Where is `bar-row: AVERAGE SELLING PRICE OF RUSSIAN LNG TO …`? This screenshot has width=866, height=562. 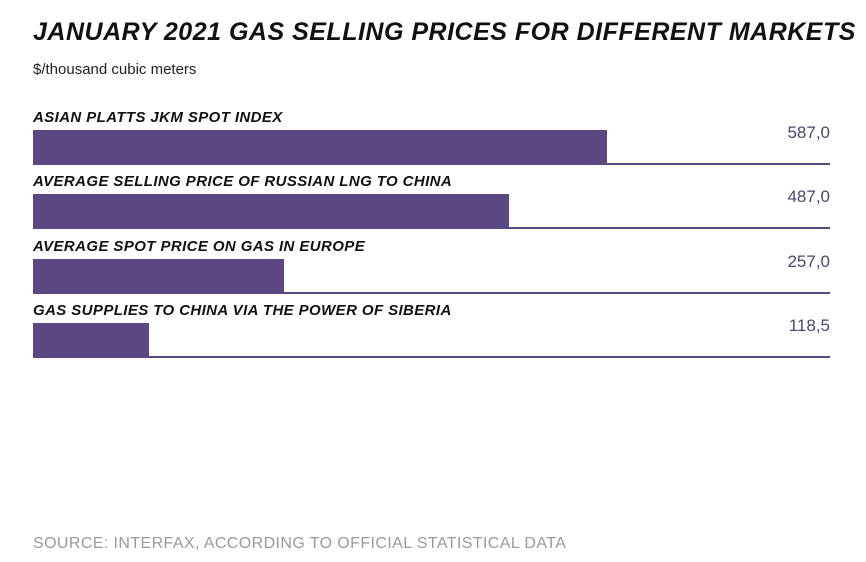
bar-row: AVERAGE SELLING PRICE OF RUSSIAN LNG TO … is located at coordinates (431, 203).